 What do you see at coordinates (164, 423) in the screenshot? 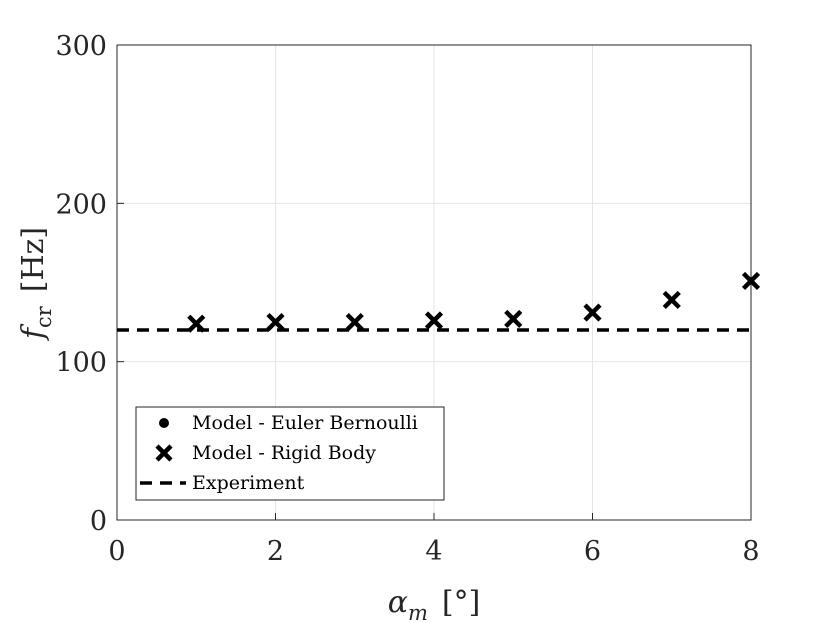
I see `legend-dot-icon` at bounding box center [164, 423].